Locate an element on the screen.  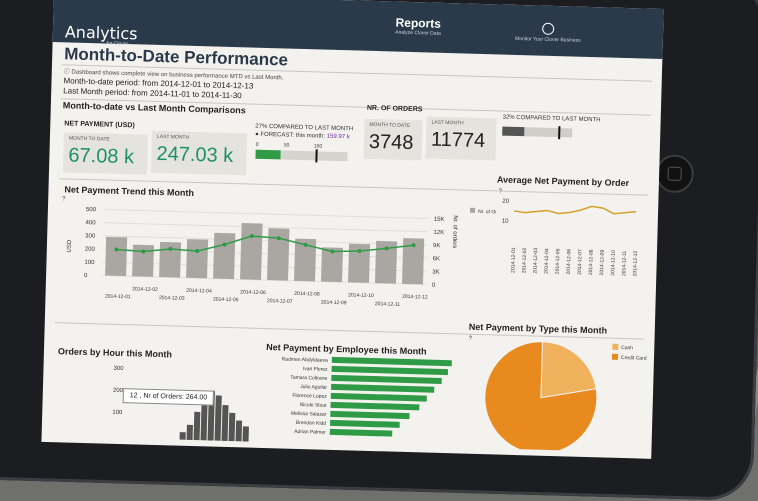
clock-icon is located at coordinates (548, 28).